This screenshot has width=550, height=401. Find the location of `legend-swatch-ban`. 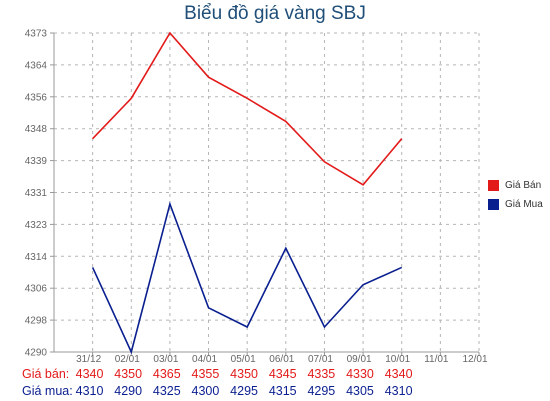

legend-swatch-ban is located at coordinates (493, 185).